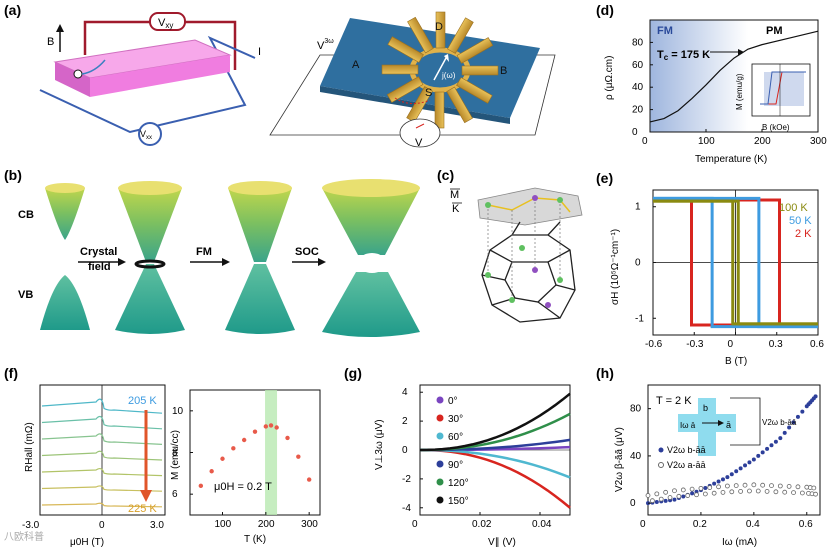 The width and height of the screenshot is (831, 547). Describe the element at coordinates (12, 10) in the screenshot. I see `panel-a-label: (a)` at that location.